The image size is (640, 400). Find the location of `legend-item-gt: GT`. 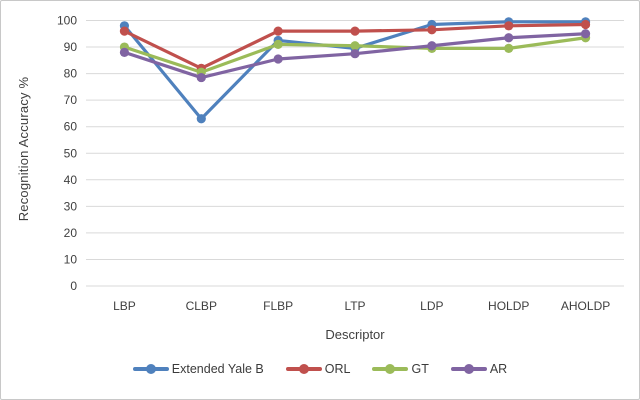

legend-item-gt: GT is located at coordinates (400, 369).